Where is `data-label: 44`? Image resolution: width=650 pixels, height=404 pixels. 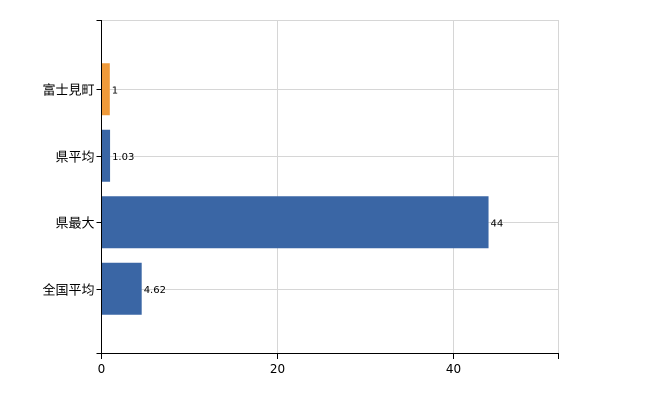 data-label: 44 is located at coordinates (497, 223).